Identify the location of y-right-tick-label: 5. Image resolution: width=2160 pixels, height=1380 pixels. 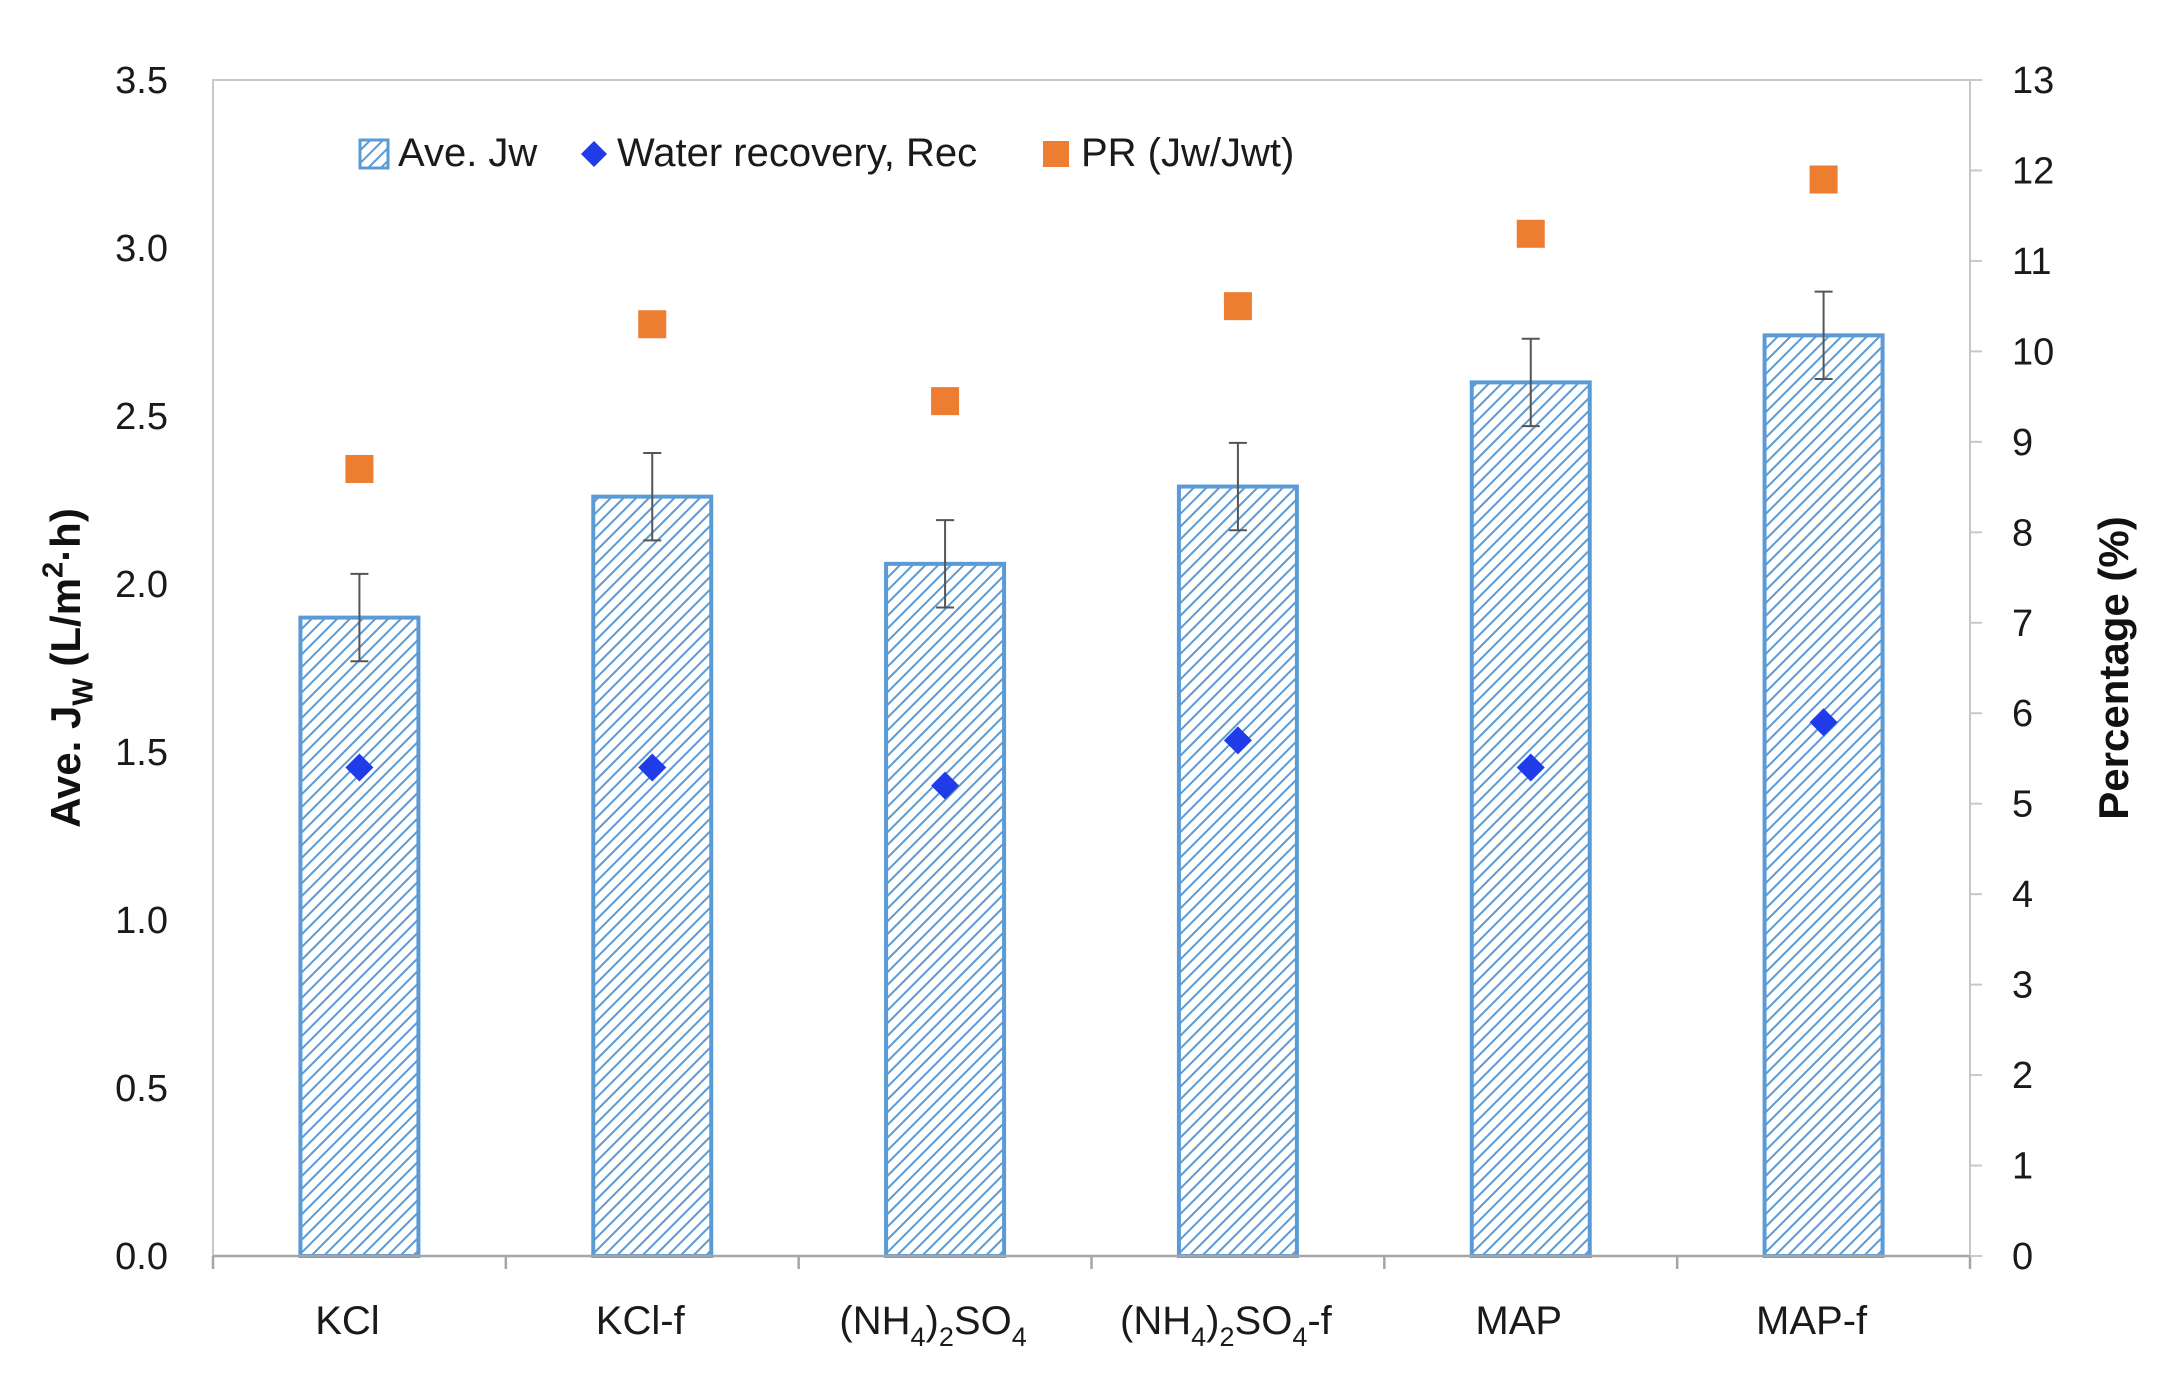
(2022, 805).